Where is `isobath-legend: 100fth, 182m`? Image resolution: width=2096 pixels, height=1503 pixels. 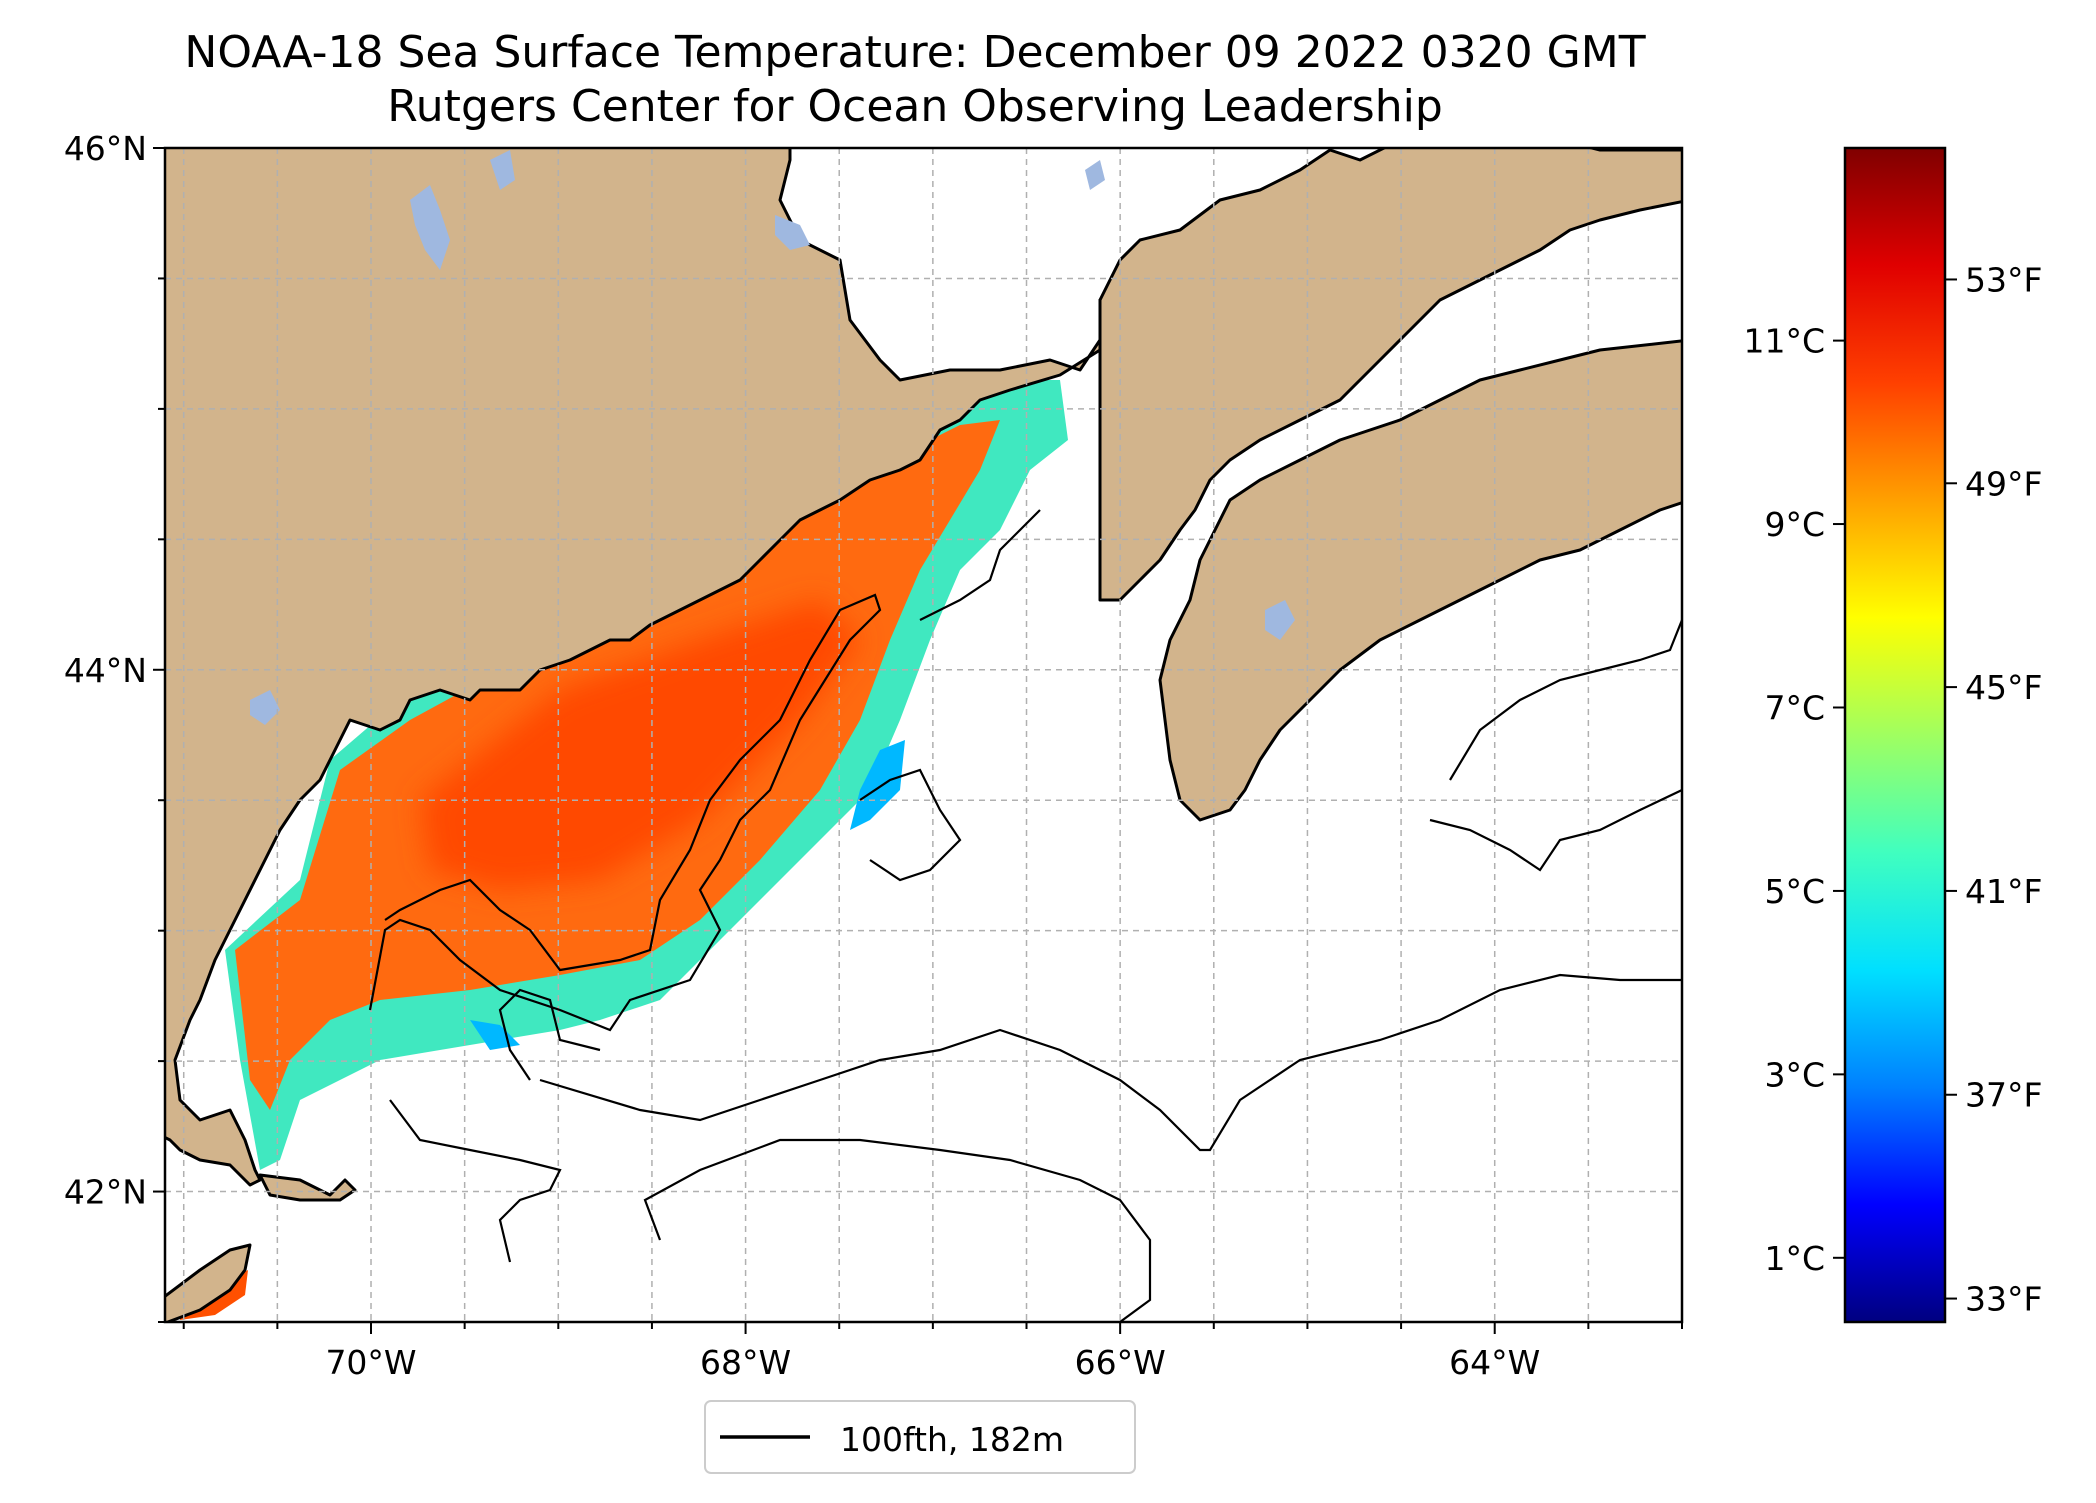 isobath-legend: 100fth, 182m is located at coordinates (920, 1437).